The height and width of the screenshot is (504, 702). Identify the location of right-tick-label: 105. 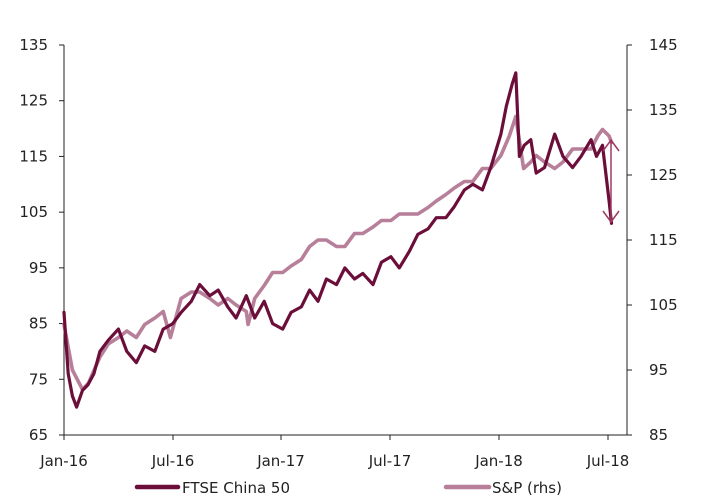
(663, 305).